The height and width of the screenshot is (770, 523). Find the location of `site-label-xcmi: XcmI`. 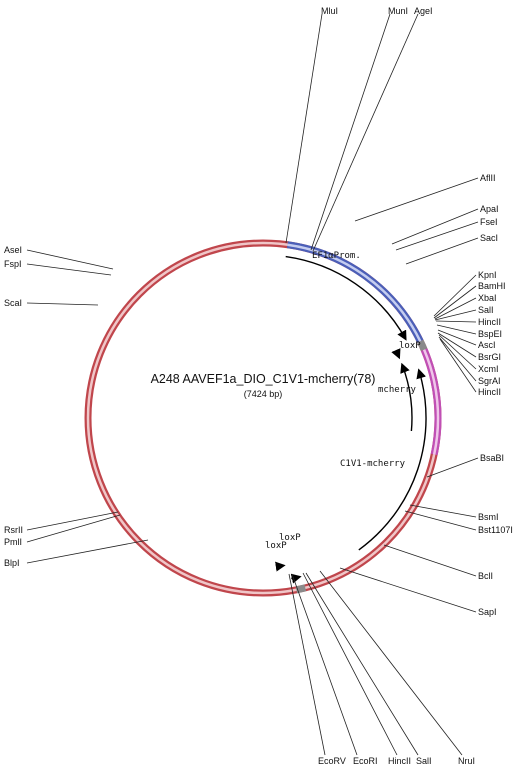

site-label-xcmi: XcmI is located at coordinates (488, 369).